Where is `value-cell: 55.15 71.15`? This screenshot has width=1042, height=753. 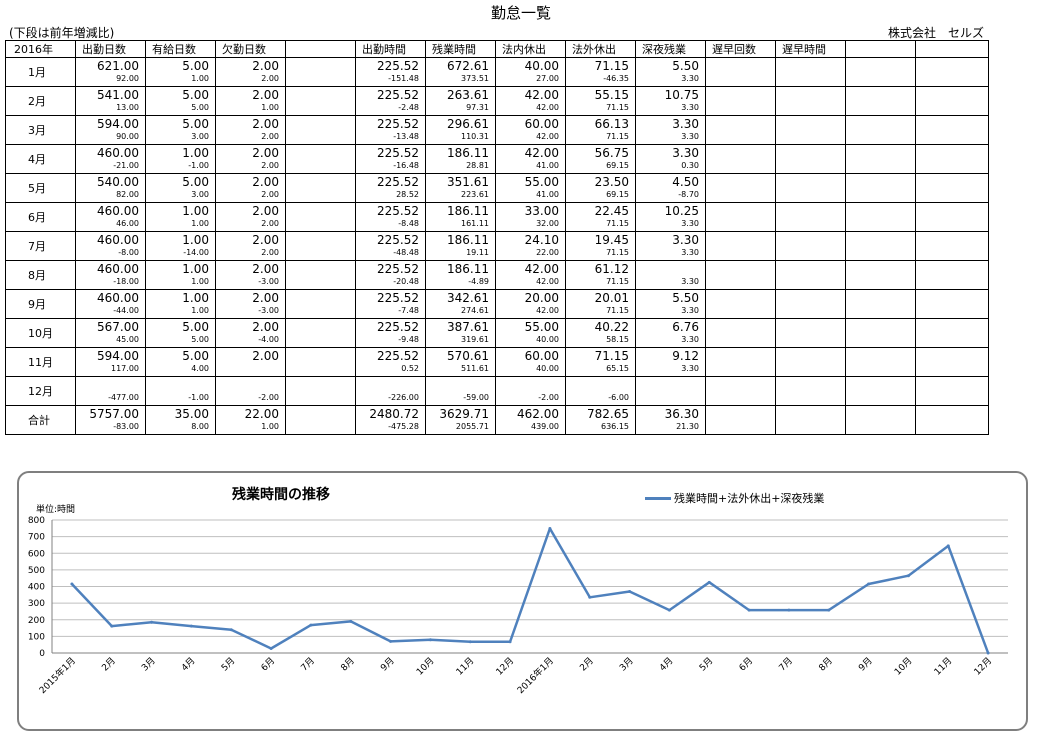
value-cell: 55.15 71.15 is located at coordinates (600, 101).